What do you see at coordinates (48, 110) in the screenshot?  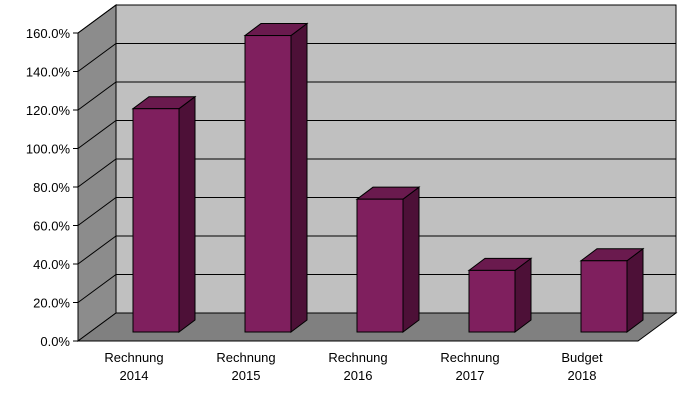 I see `y-tick-label: 120.0%` at bounding box center [48, 110].